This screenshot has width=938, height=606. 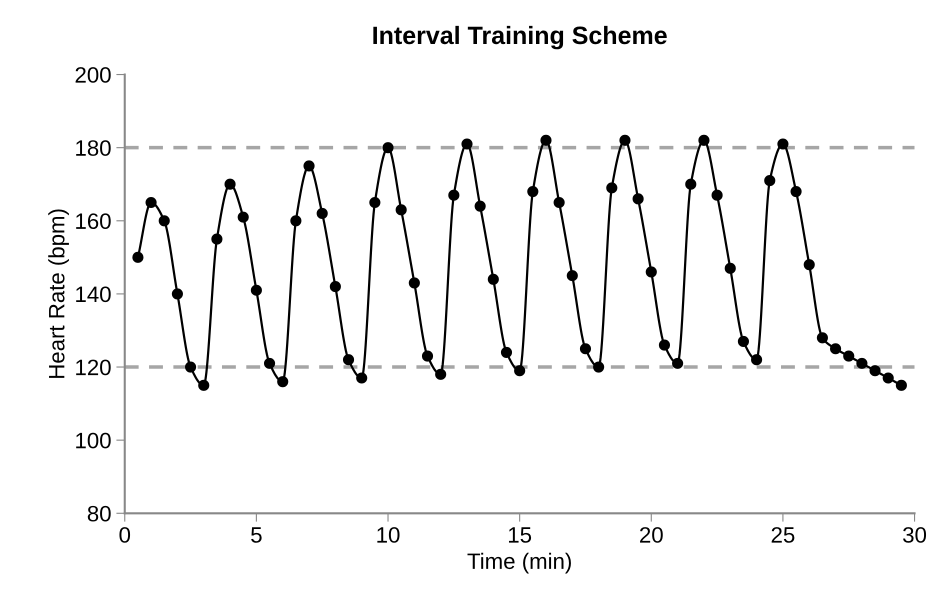 I want to click on y-tick-label: 120, so click(x=93, y=368).